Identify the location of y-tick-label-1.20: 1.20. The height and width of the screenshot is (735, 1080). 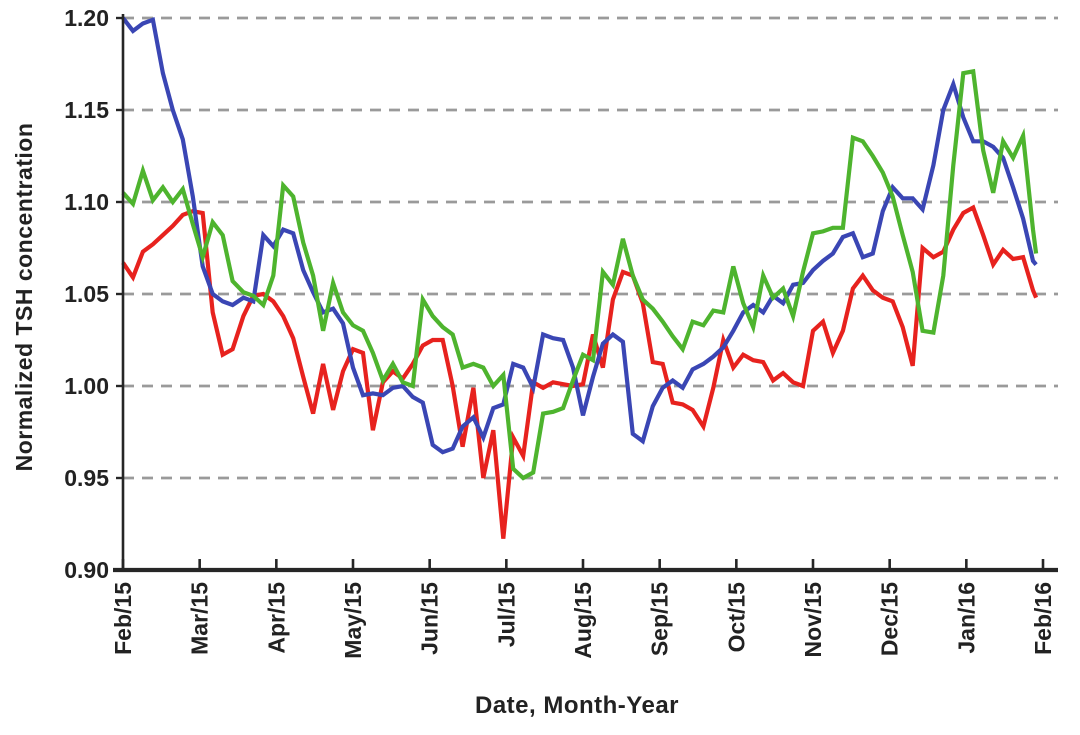
(86, 18).